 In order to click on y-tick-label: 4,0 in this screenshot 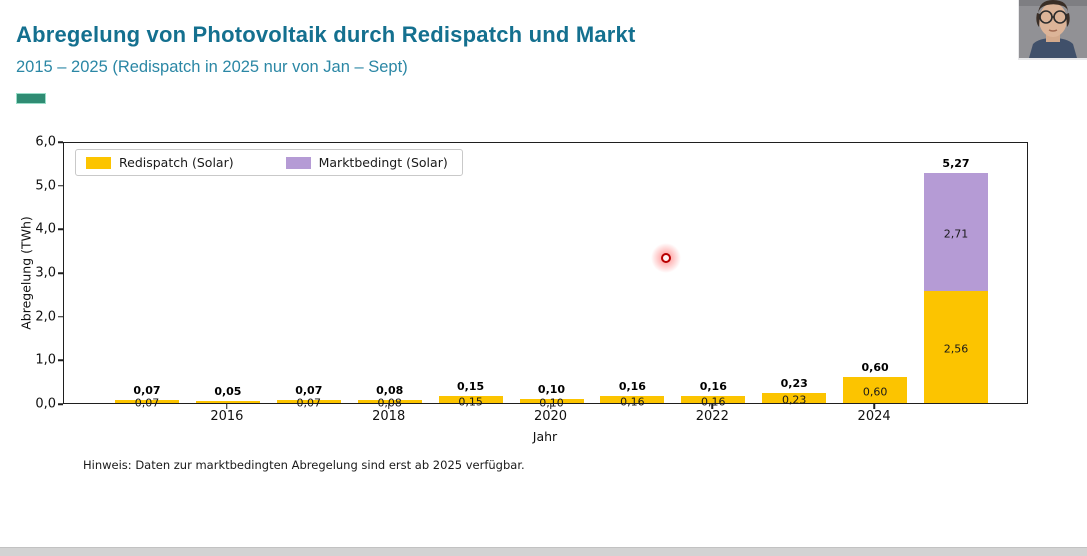, I will do `click(45, 229)`.